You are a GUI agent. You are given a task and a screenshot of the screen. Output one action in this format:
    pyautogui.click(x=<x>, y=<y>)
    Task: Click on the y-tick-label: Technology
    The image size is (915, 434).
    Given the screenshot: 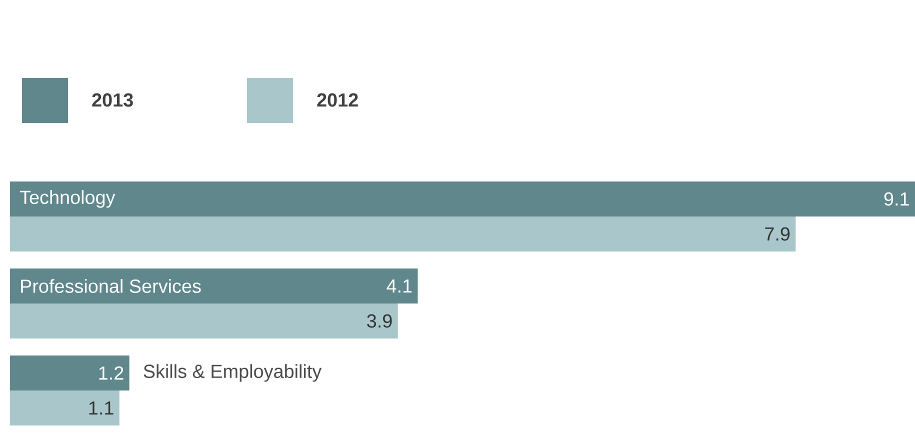 What is the action you would take?
    pyautogui.click(x=68, y=199)
    